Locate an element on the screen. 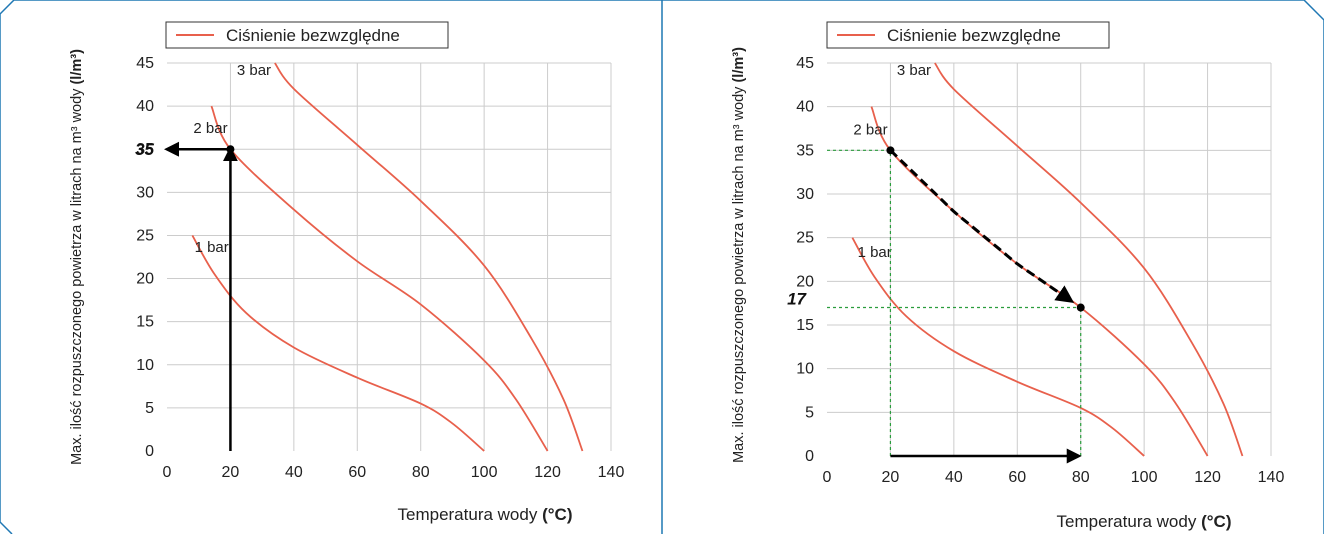  highlight-value-label: 35 is located at coordinates (144, 149).